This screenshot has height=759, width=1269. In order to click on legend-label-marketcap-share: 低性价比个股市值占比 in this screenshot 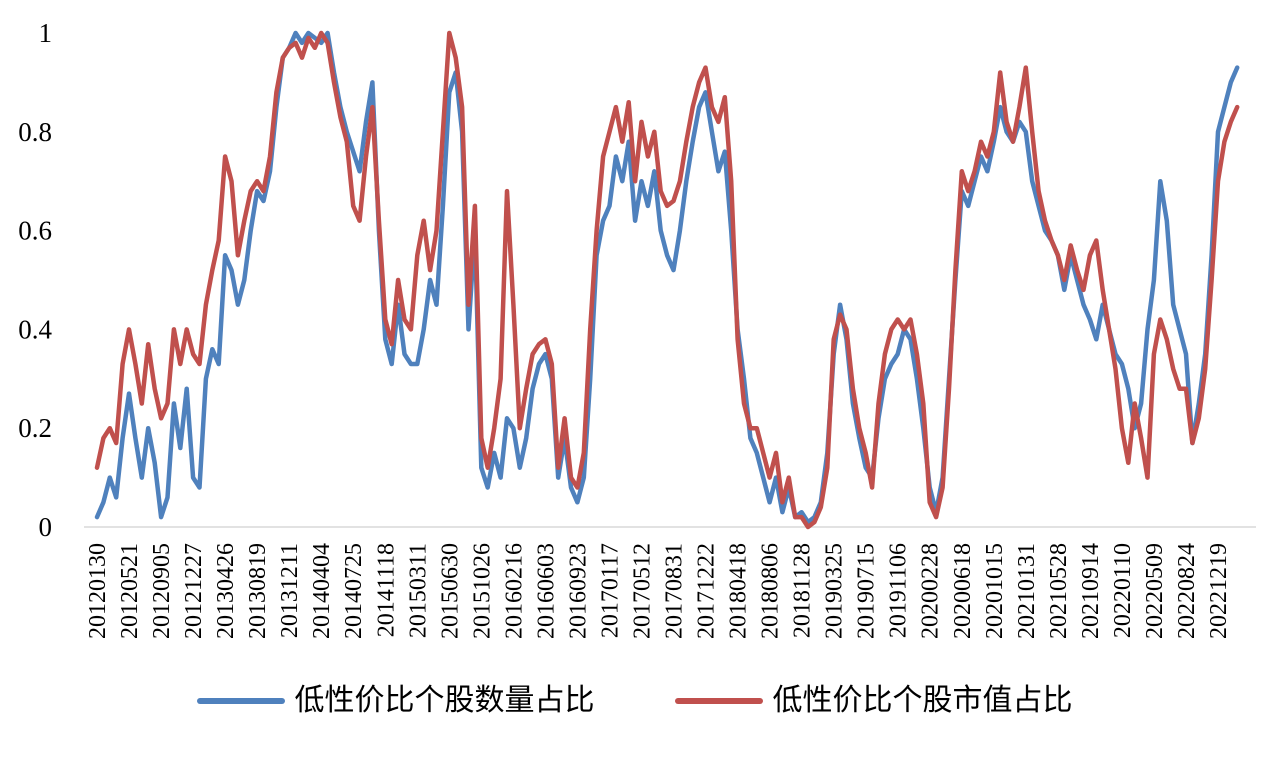, I will do `click(922, 700)`.